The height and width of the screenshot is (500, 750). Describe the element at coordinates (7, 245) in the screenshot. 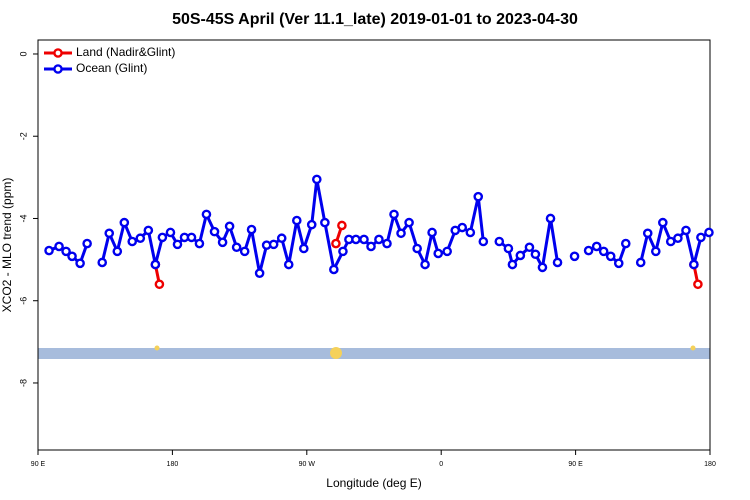

I see `y-axis-label: XCO2 - MLO trend (ppm)` at that location.